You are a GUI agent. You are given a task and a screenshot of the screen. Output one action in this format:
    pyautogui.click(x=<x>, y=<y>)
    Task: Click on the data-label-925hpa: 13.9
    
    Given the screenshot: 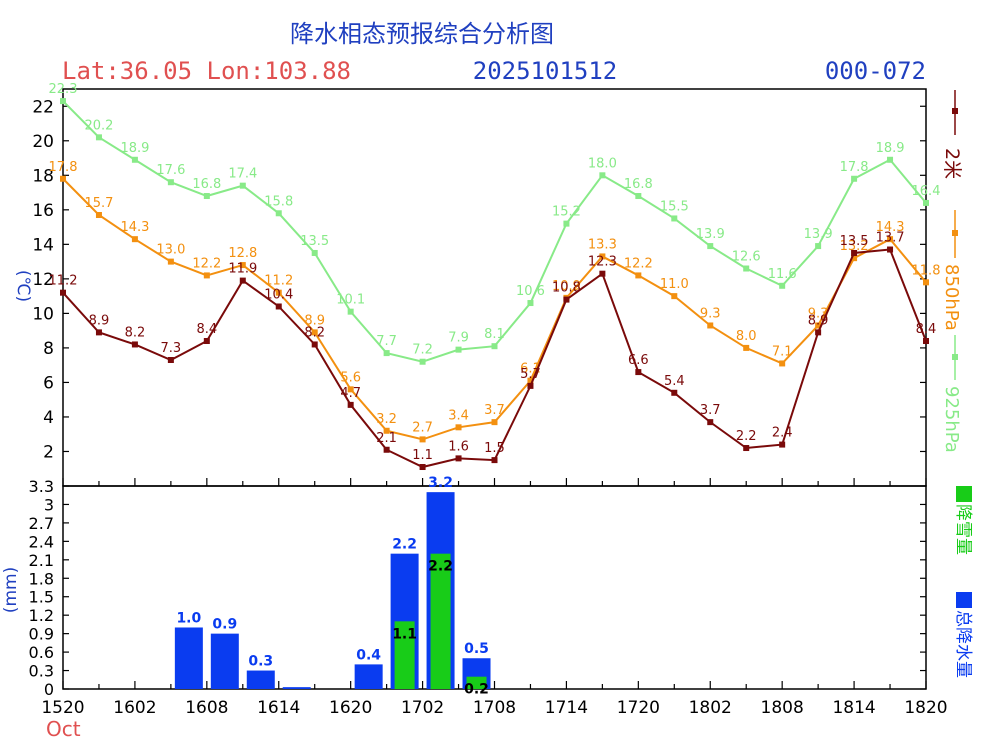 What is the action you would take?
    pyautogui.click(x=818, y=234)
    